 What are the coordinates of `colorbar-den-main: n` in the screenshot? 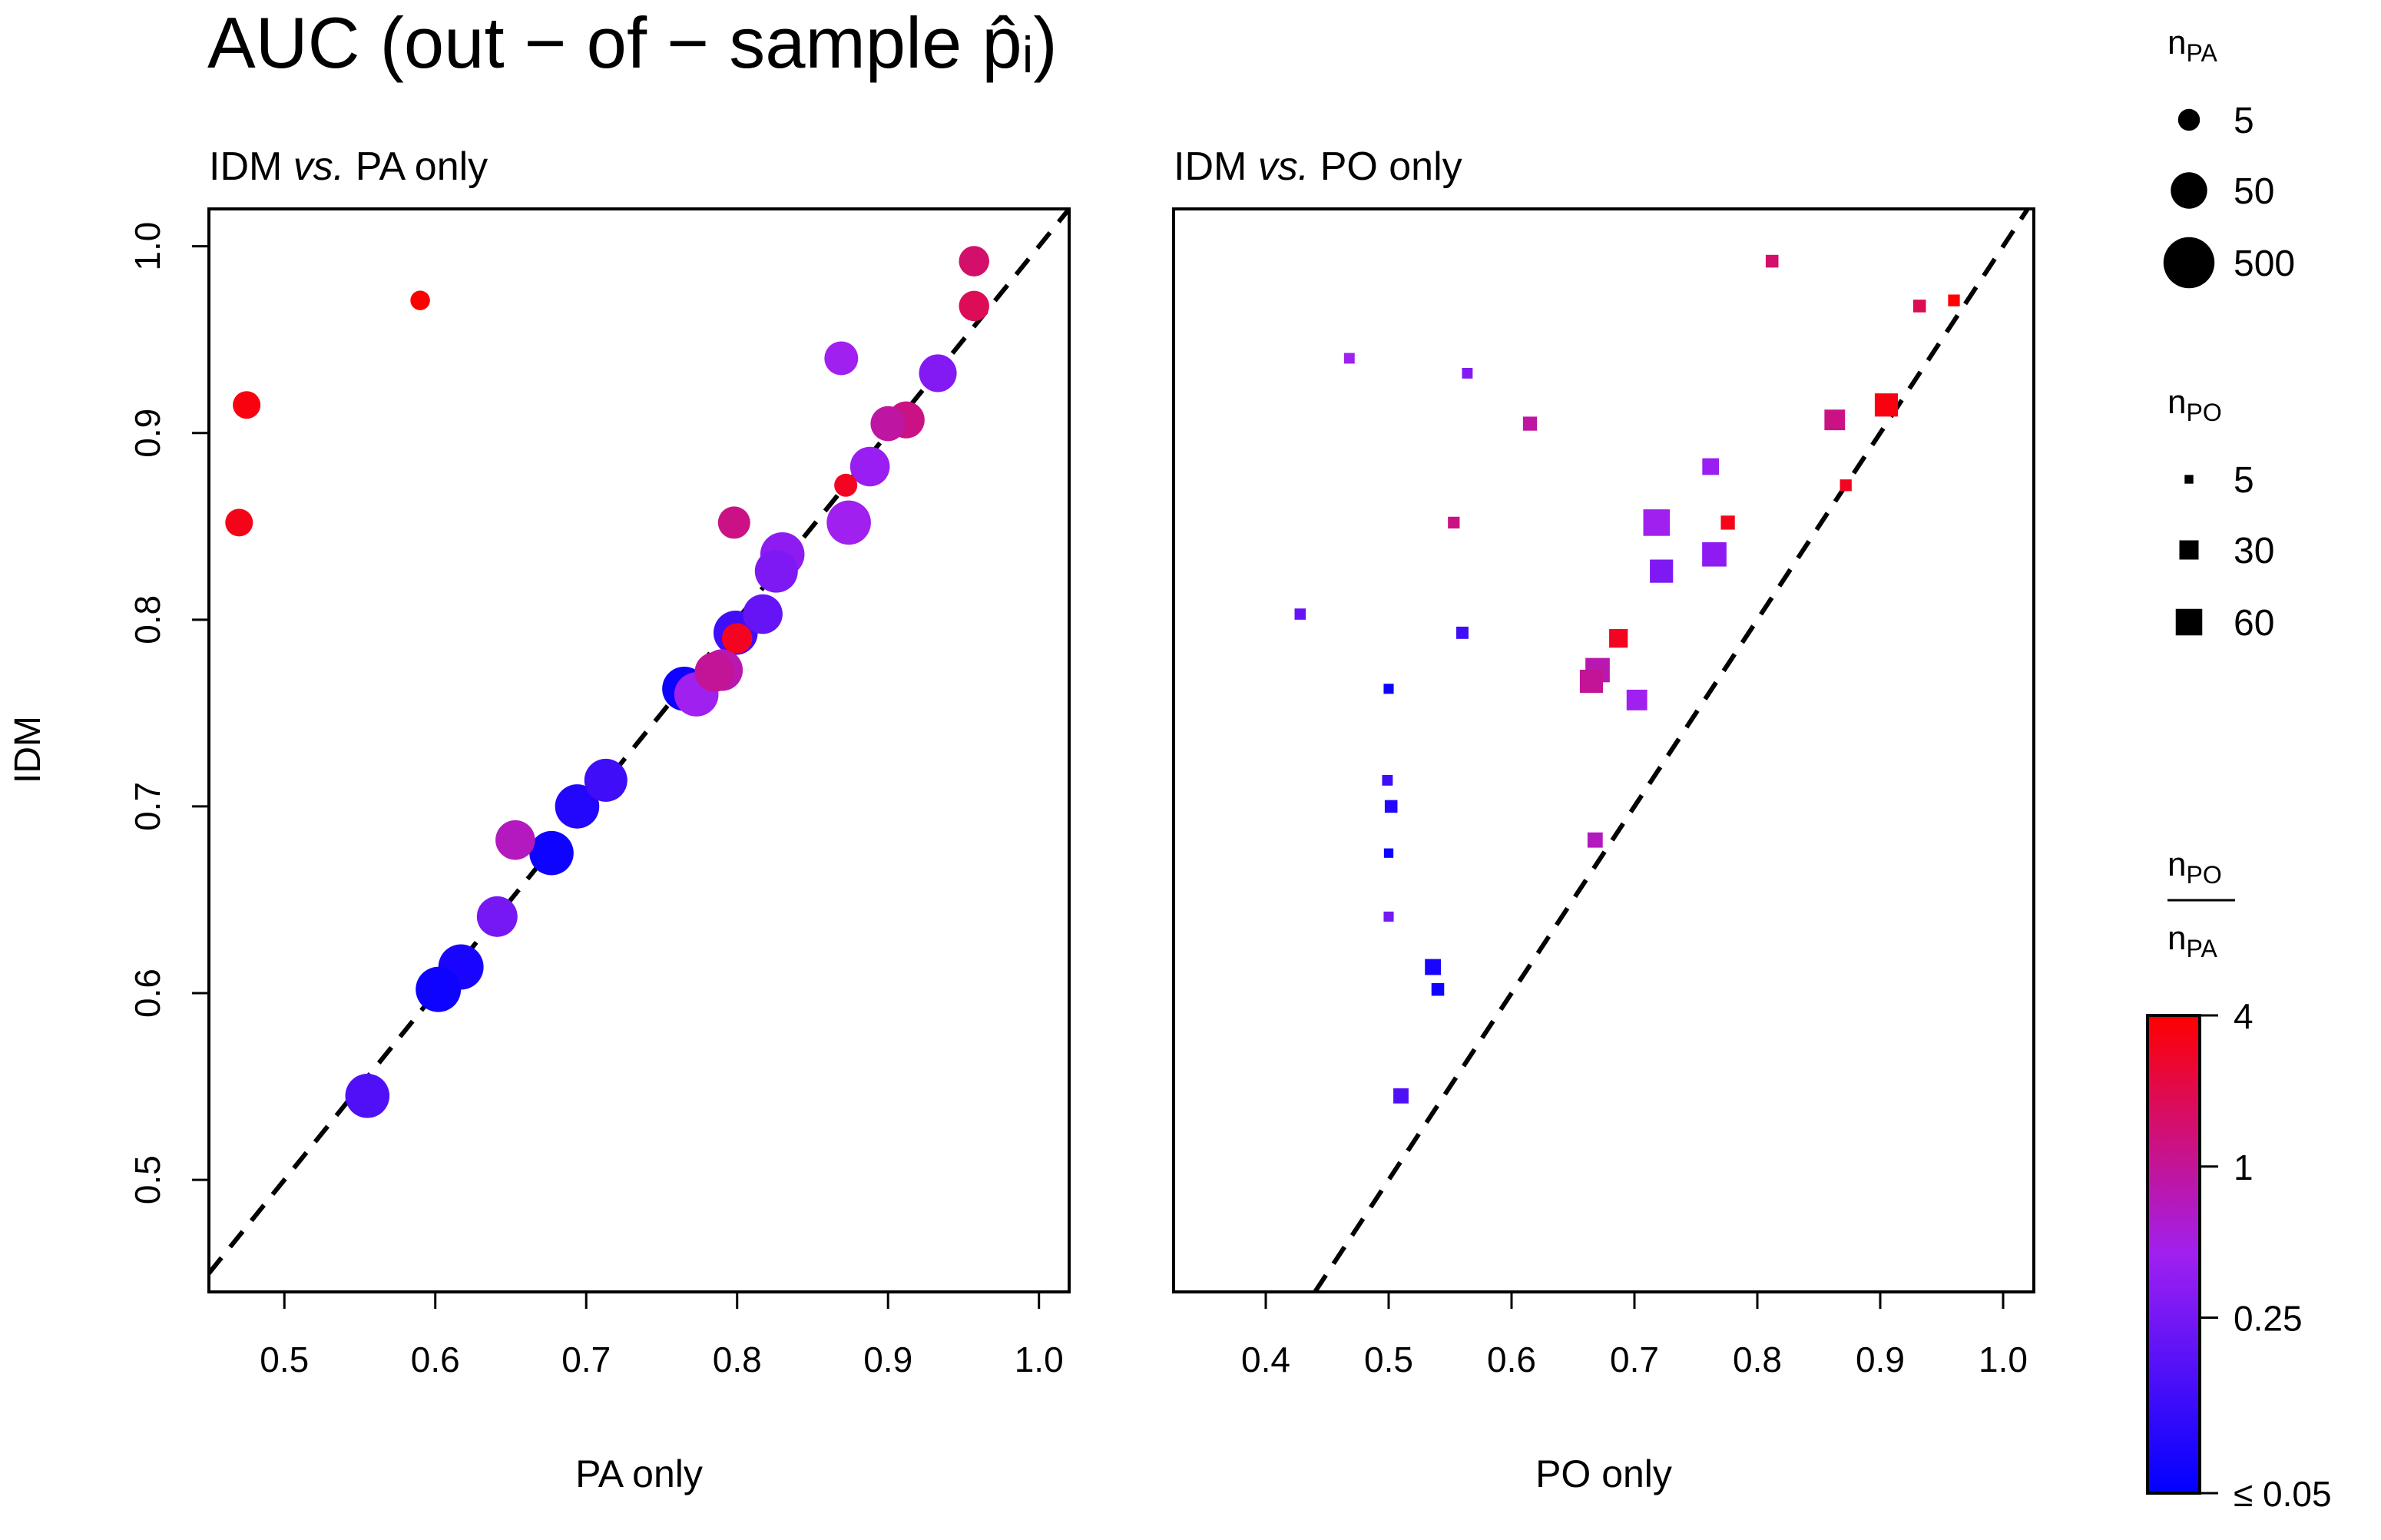 It's located at (2176, 938).